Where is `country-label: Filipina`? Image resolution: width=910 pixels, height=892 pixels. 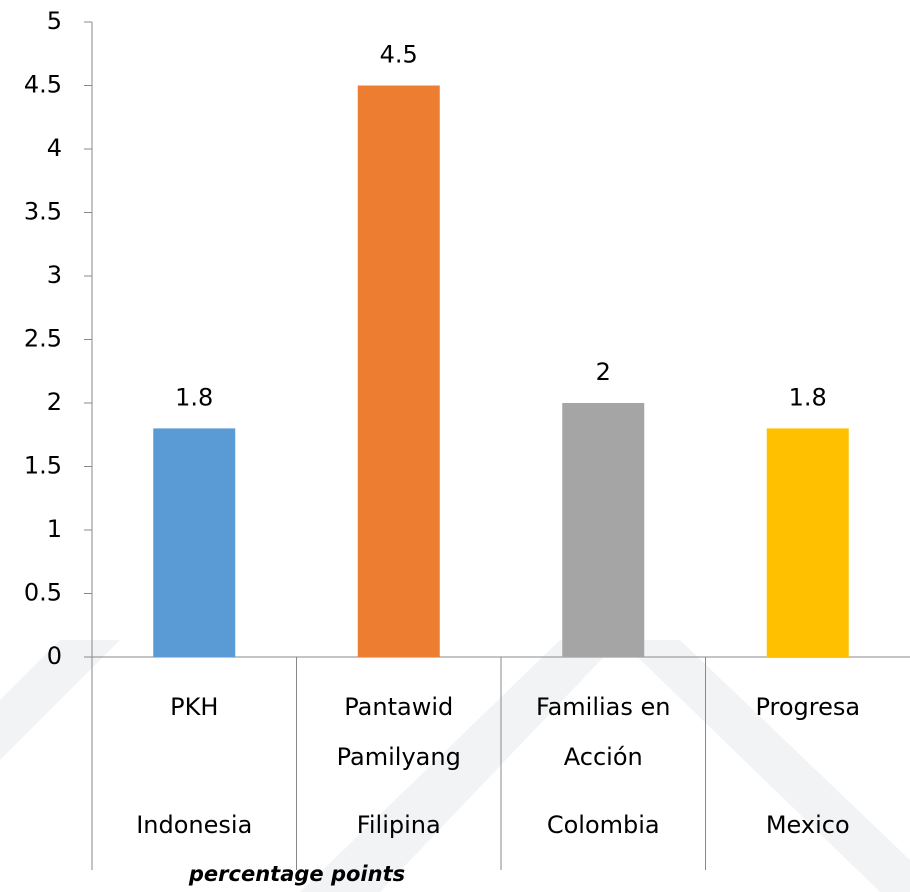
country-label: Filipina is located at coordinates (398, 825).